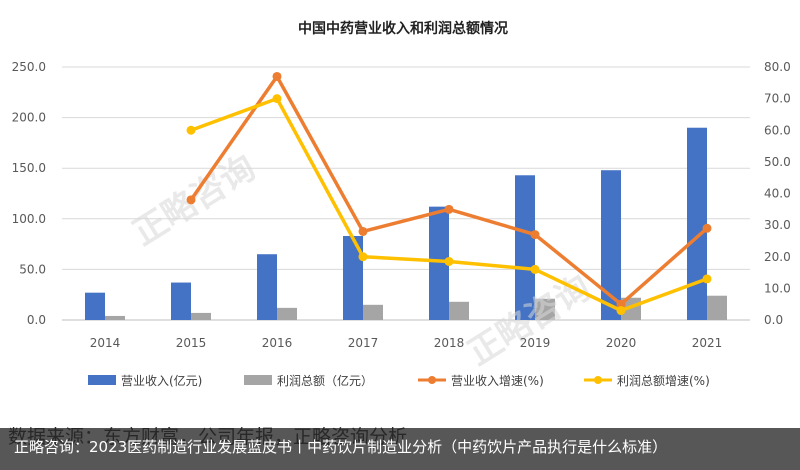 This screenshot has width=800, height=470. I want to click on left-tick-label: 0.0, so click(36, 320).